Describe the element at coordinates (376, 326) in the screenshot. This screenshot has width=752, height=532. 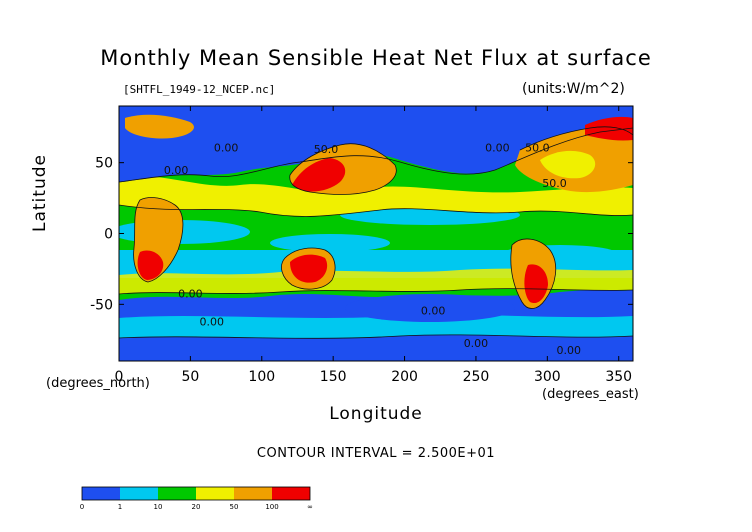
I see `field-cyan-antarctic-band` at that location.